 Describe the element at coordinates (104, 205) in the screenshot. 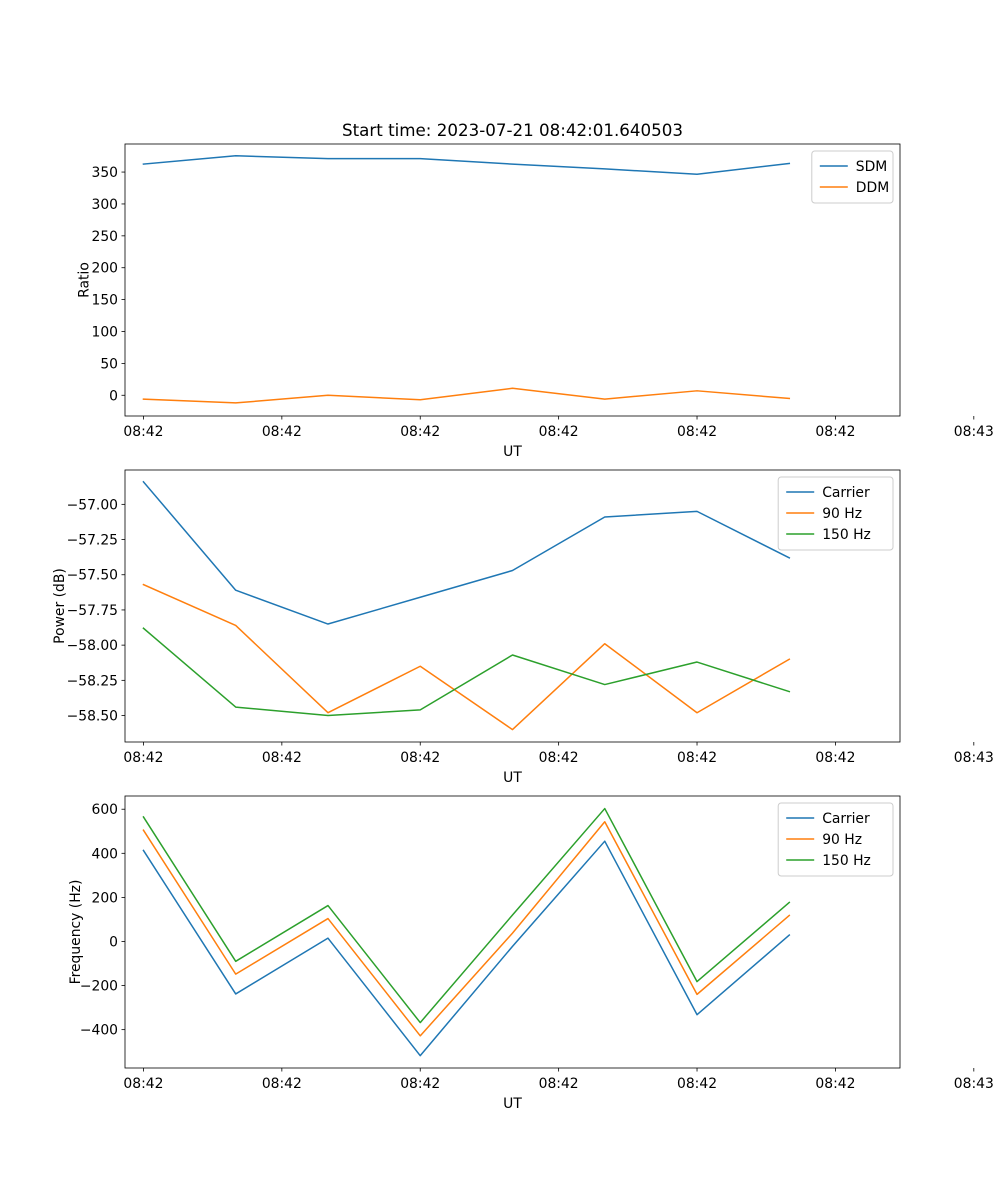

I see `y-tick-label: 300` at that location.